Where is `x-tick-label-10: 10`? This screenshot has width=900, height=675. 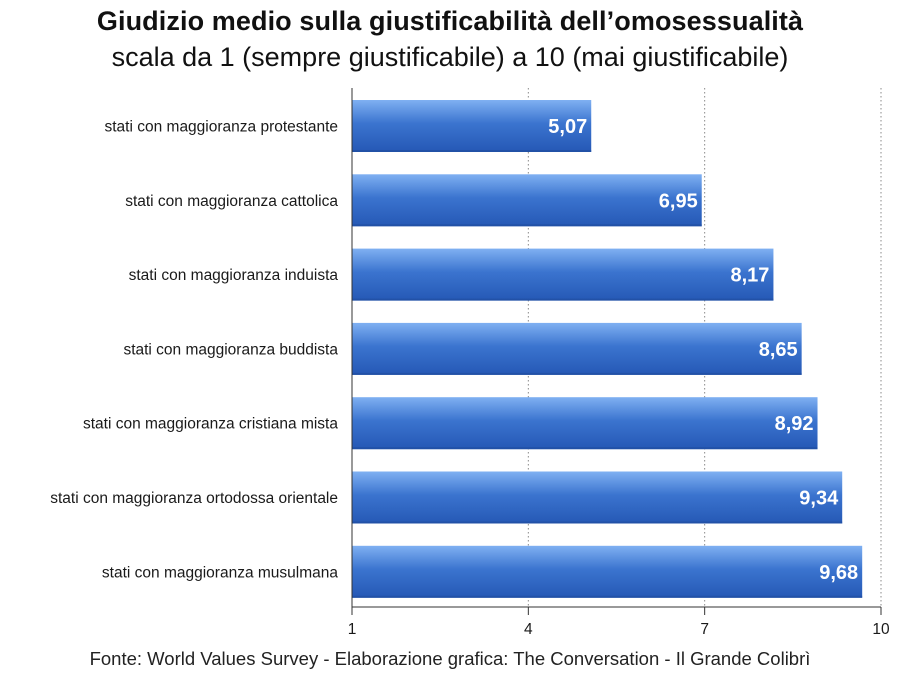 x-tick-label-10: 10 is located at coordinates (881, 629).